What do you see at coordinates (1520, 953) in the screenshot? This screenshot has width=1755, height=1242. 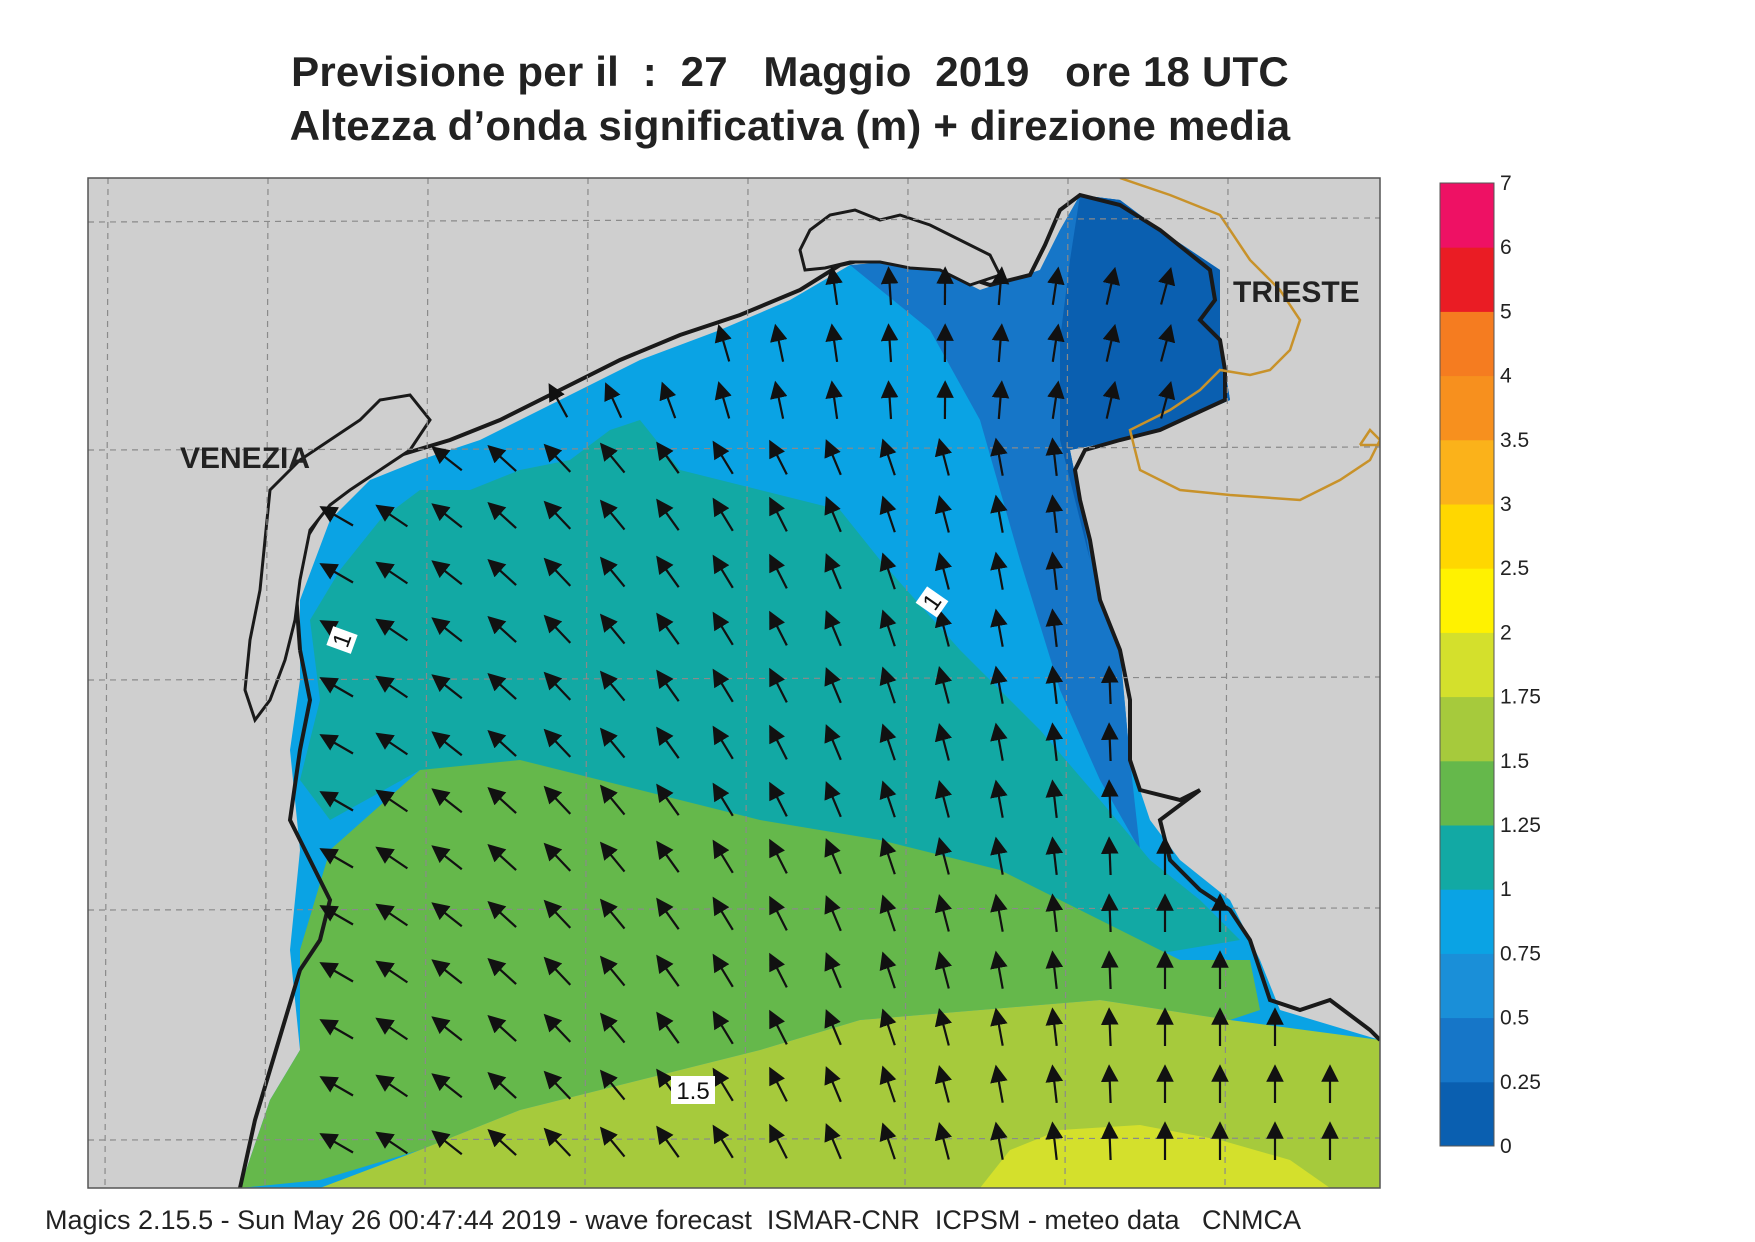 I see `legend-label-3: 0.75` at bounding box center [1520, 953].